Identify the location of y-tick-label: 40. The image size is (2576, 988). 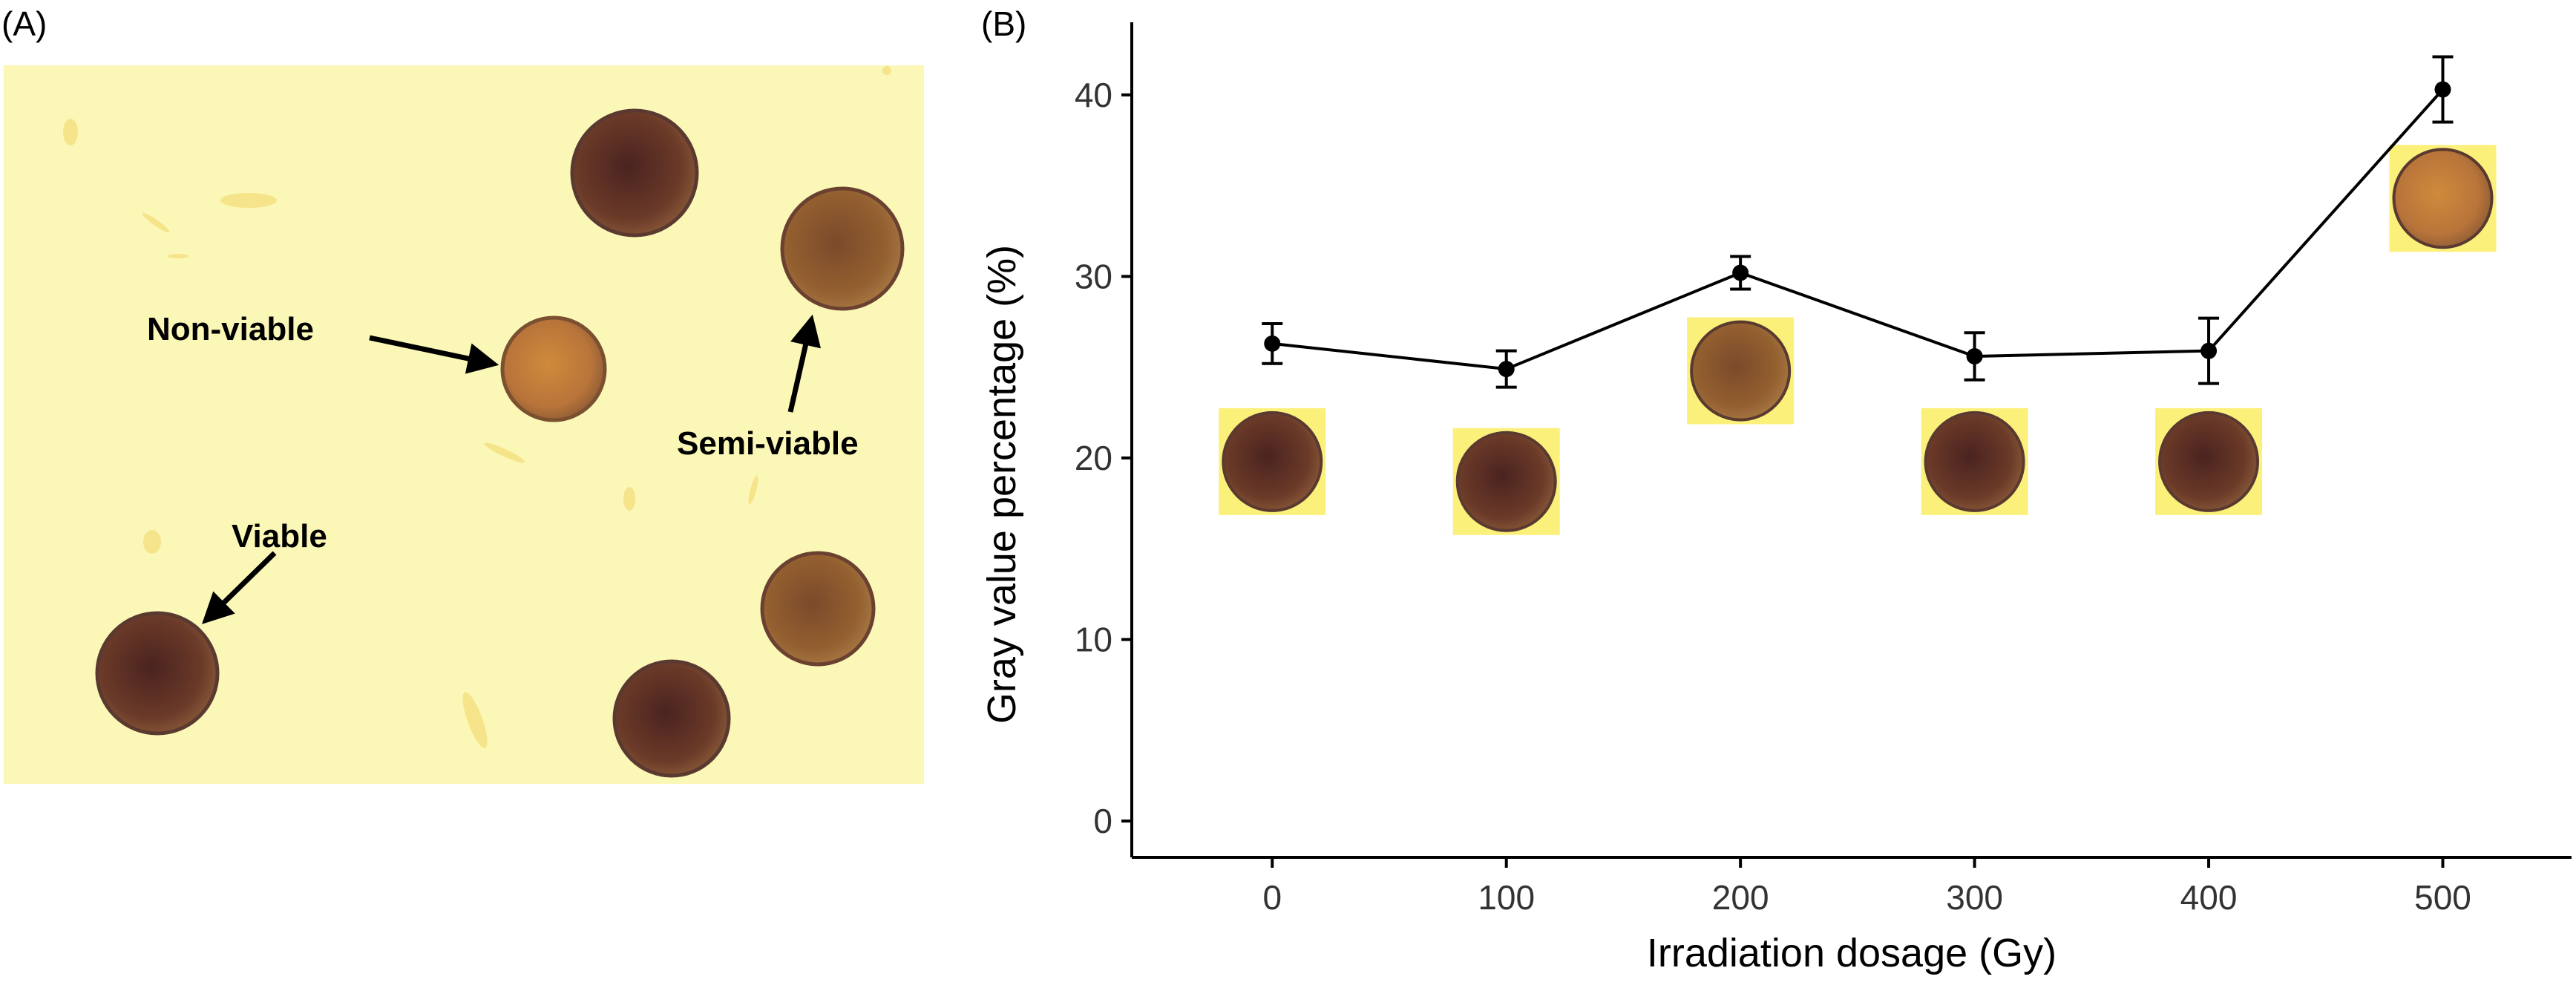
(1093, 95).